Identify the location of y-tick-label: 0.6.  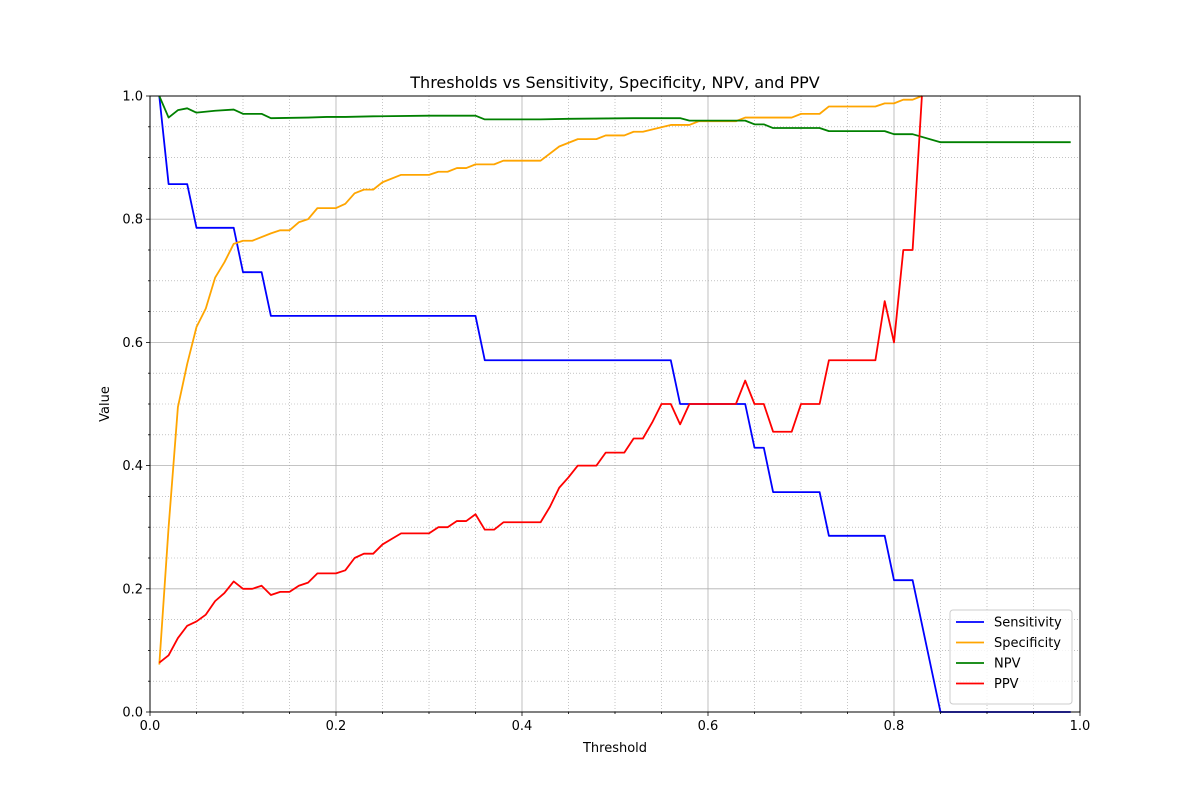
(132, 343).